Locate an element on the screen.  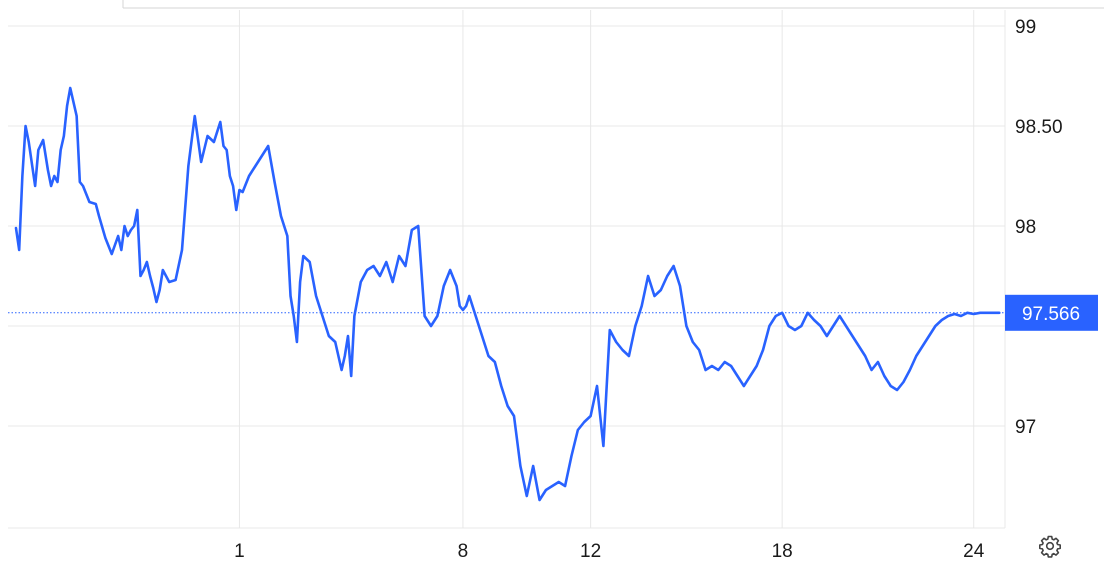
y-tick-label: 99 is located at coordinates (1025, 27).